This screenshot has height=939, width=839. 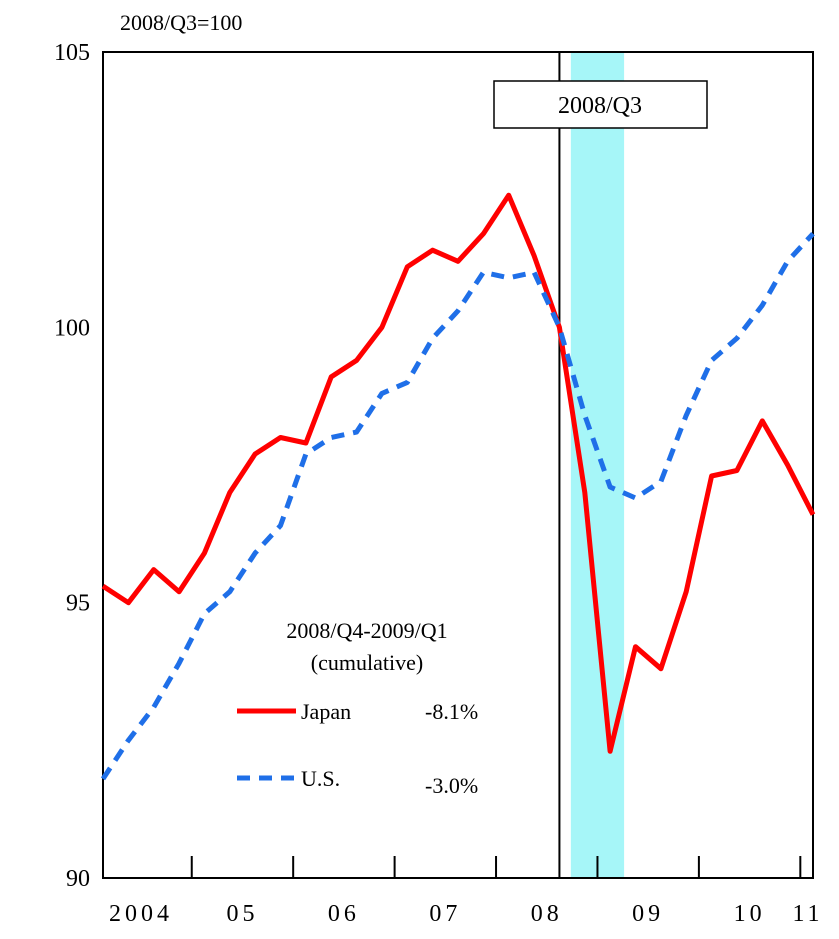 What do you see at coordinates (78, 879) in the screenshot?
I see `y-tick-label: 90` at bounding box center [78, 879].